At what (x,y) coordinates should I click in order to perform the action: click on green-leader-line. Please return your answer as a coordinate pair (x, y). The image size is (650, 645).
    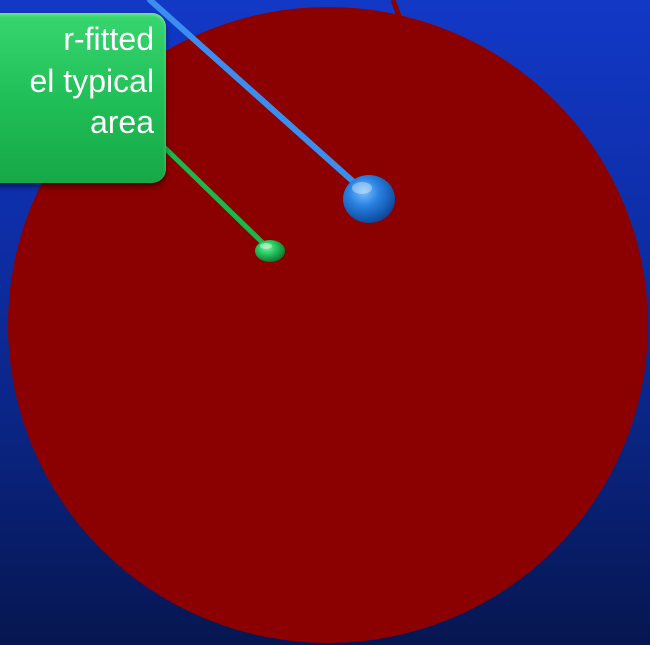
    Looking at the image, I should click on (216, 198).